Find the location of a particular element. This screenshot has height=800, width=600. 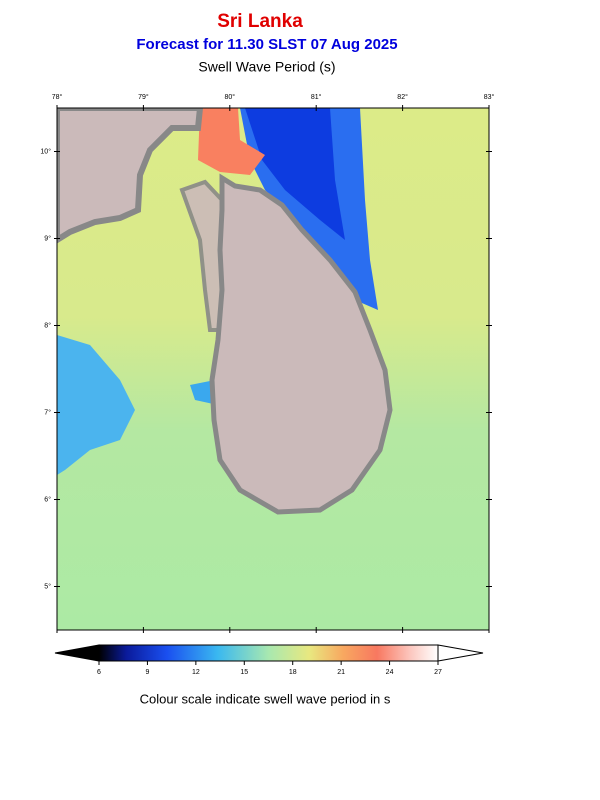

colorbar-label: 9 is located at coordinates (147, 672).